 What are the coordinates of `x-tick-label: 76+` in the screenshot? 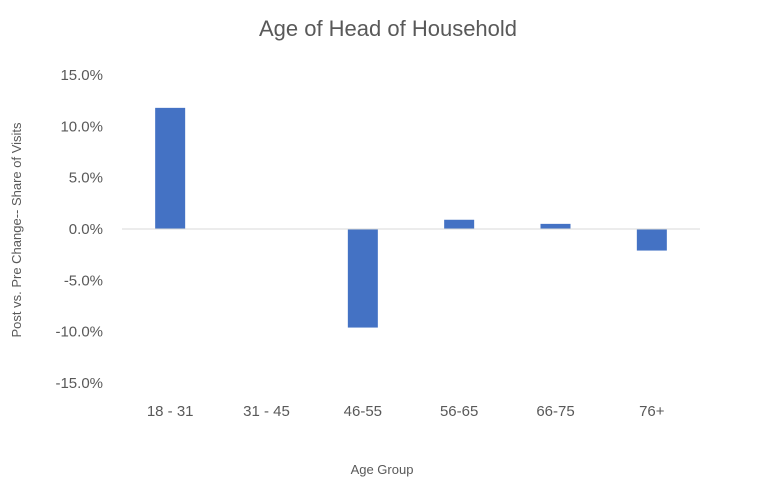 It's located at (652, 411).